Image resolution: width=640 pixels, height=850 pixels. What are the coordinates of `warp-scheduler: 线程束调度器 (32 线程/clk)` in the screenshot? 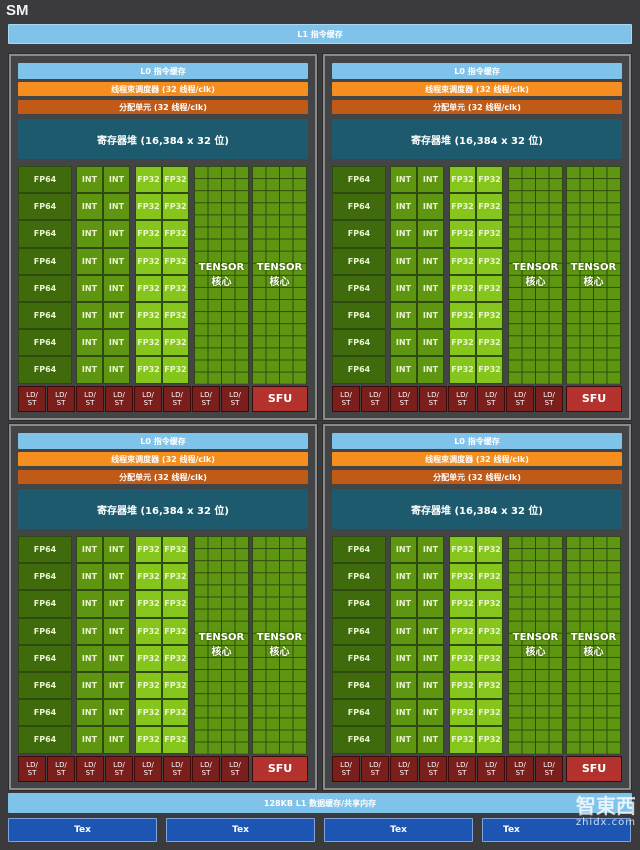 It's located at (163, 89).